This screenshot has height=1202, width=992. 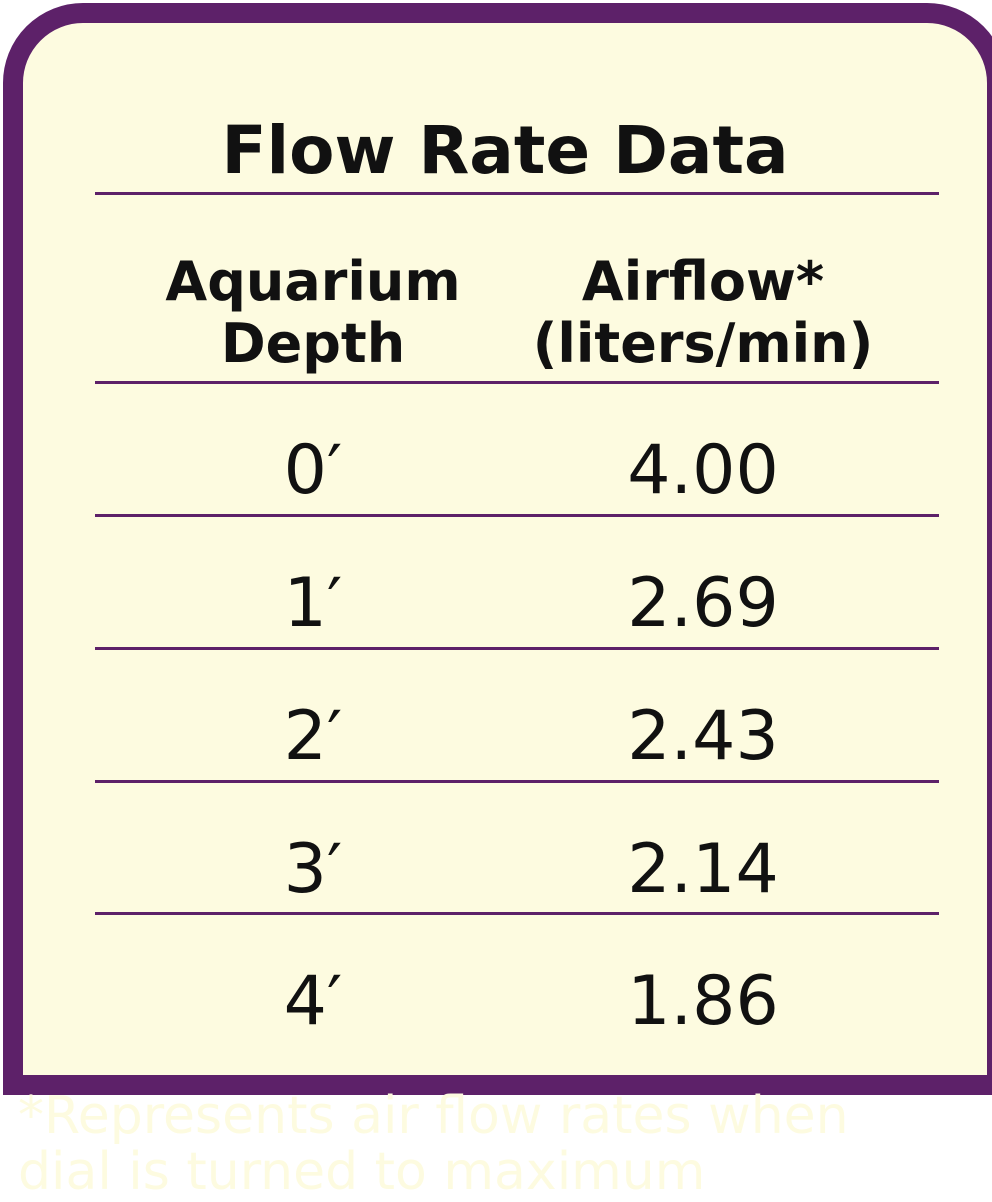 I want to click on depth-cell: 1′, so click(x=313, y=603).